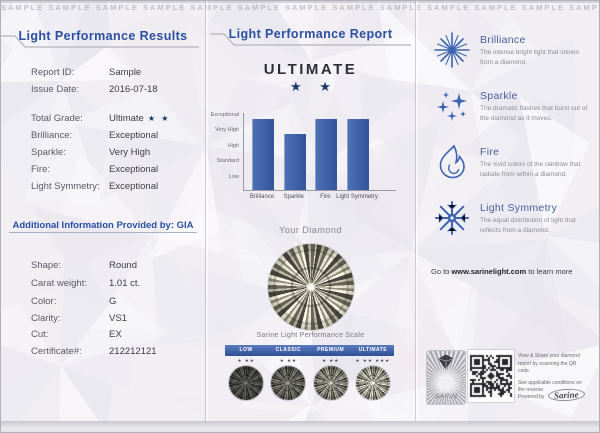  Describe the element at coordinates (133, 89) in the screenshot. I see `field-value: 2016-07-18` at that location.